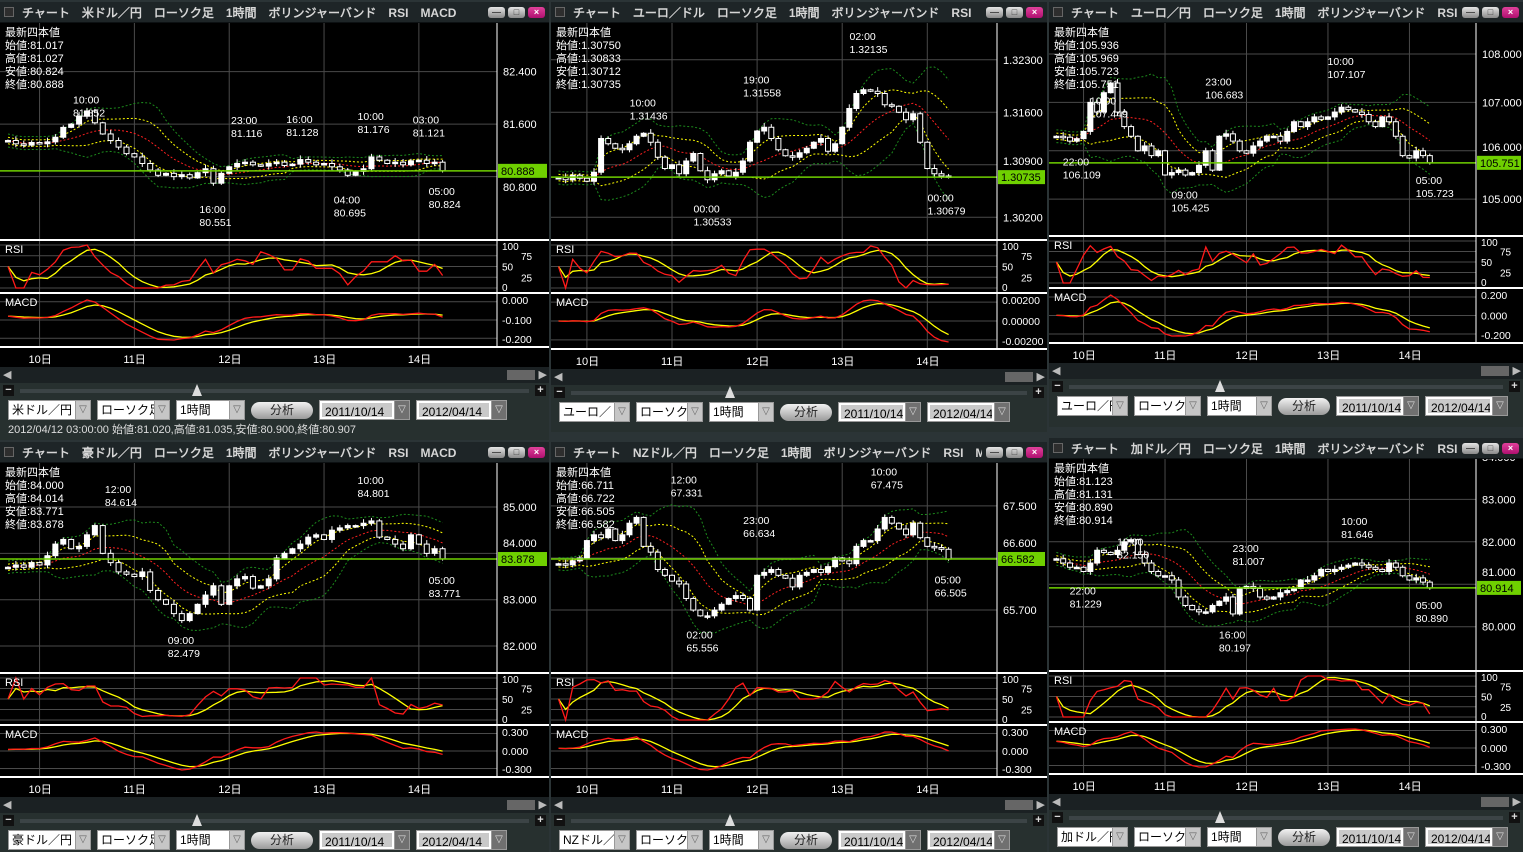 Image resolution: width=1523 pixels, height=852 pixels. I want to click on pair-select: NZドル／円▽, so click(594, 840).